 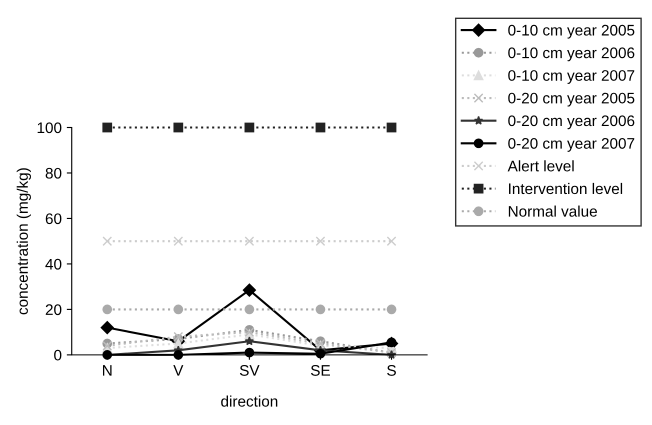 I want to click on y-tick-label: 100, so click(x=50, y=128).